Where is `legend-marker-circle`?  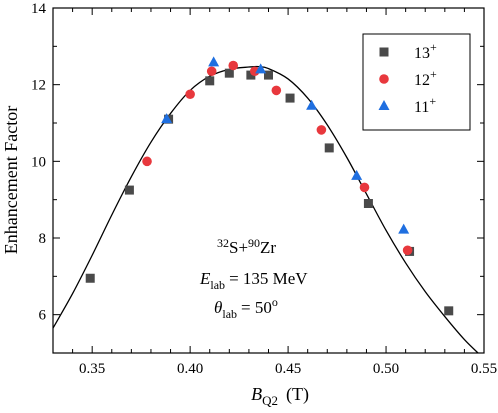
legend-marker-circle is located at coordinates (384, 79).